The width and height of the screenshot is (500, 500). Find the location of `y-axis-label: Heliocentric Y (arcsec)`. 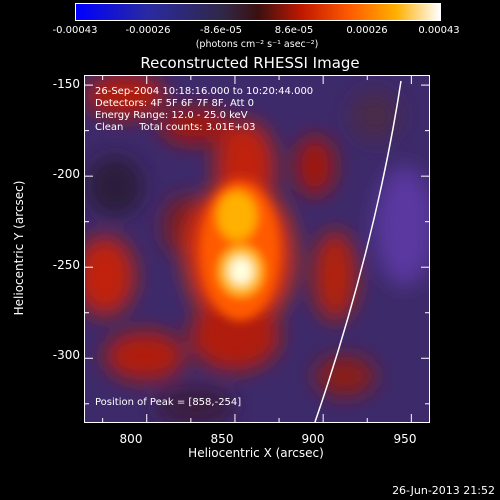

y-axis-label: Heliocentric Y (arcsec) is located at coordinates (19, 248).